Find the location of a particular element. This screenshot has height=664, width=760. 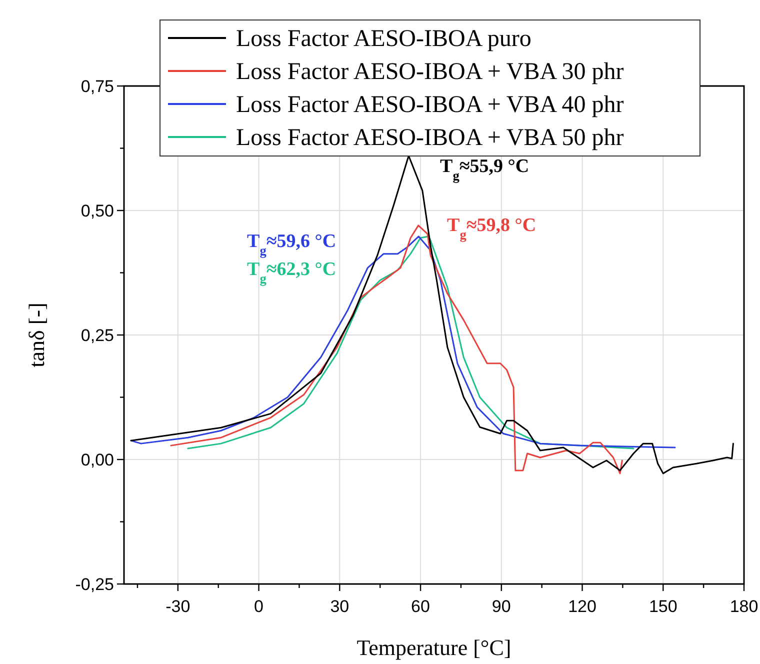

y-tick-label: -0,25 is located at coordinates (94, 584).